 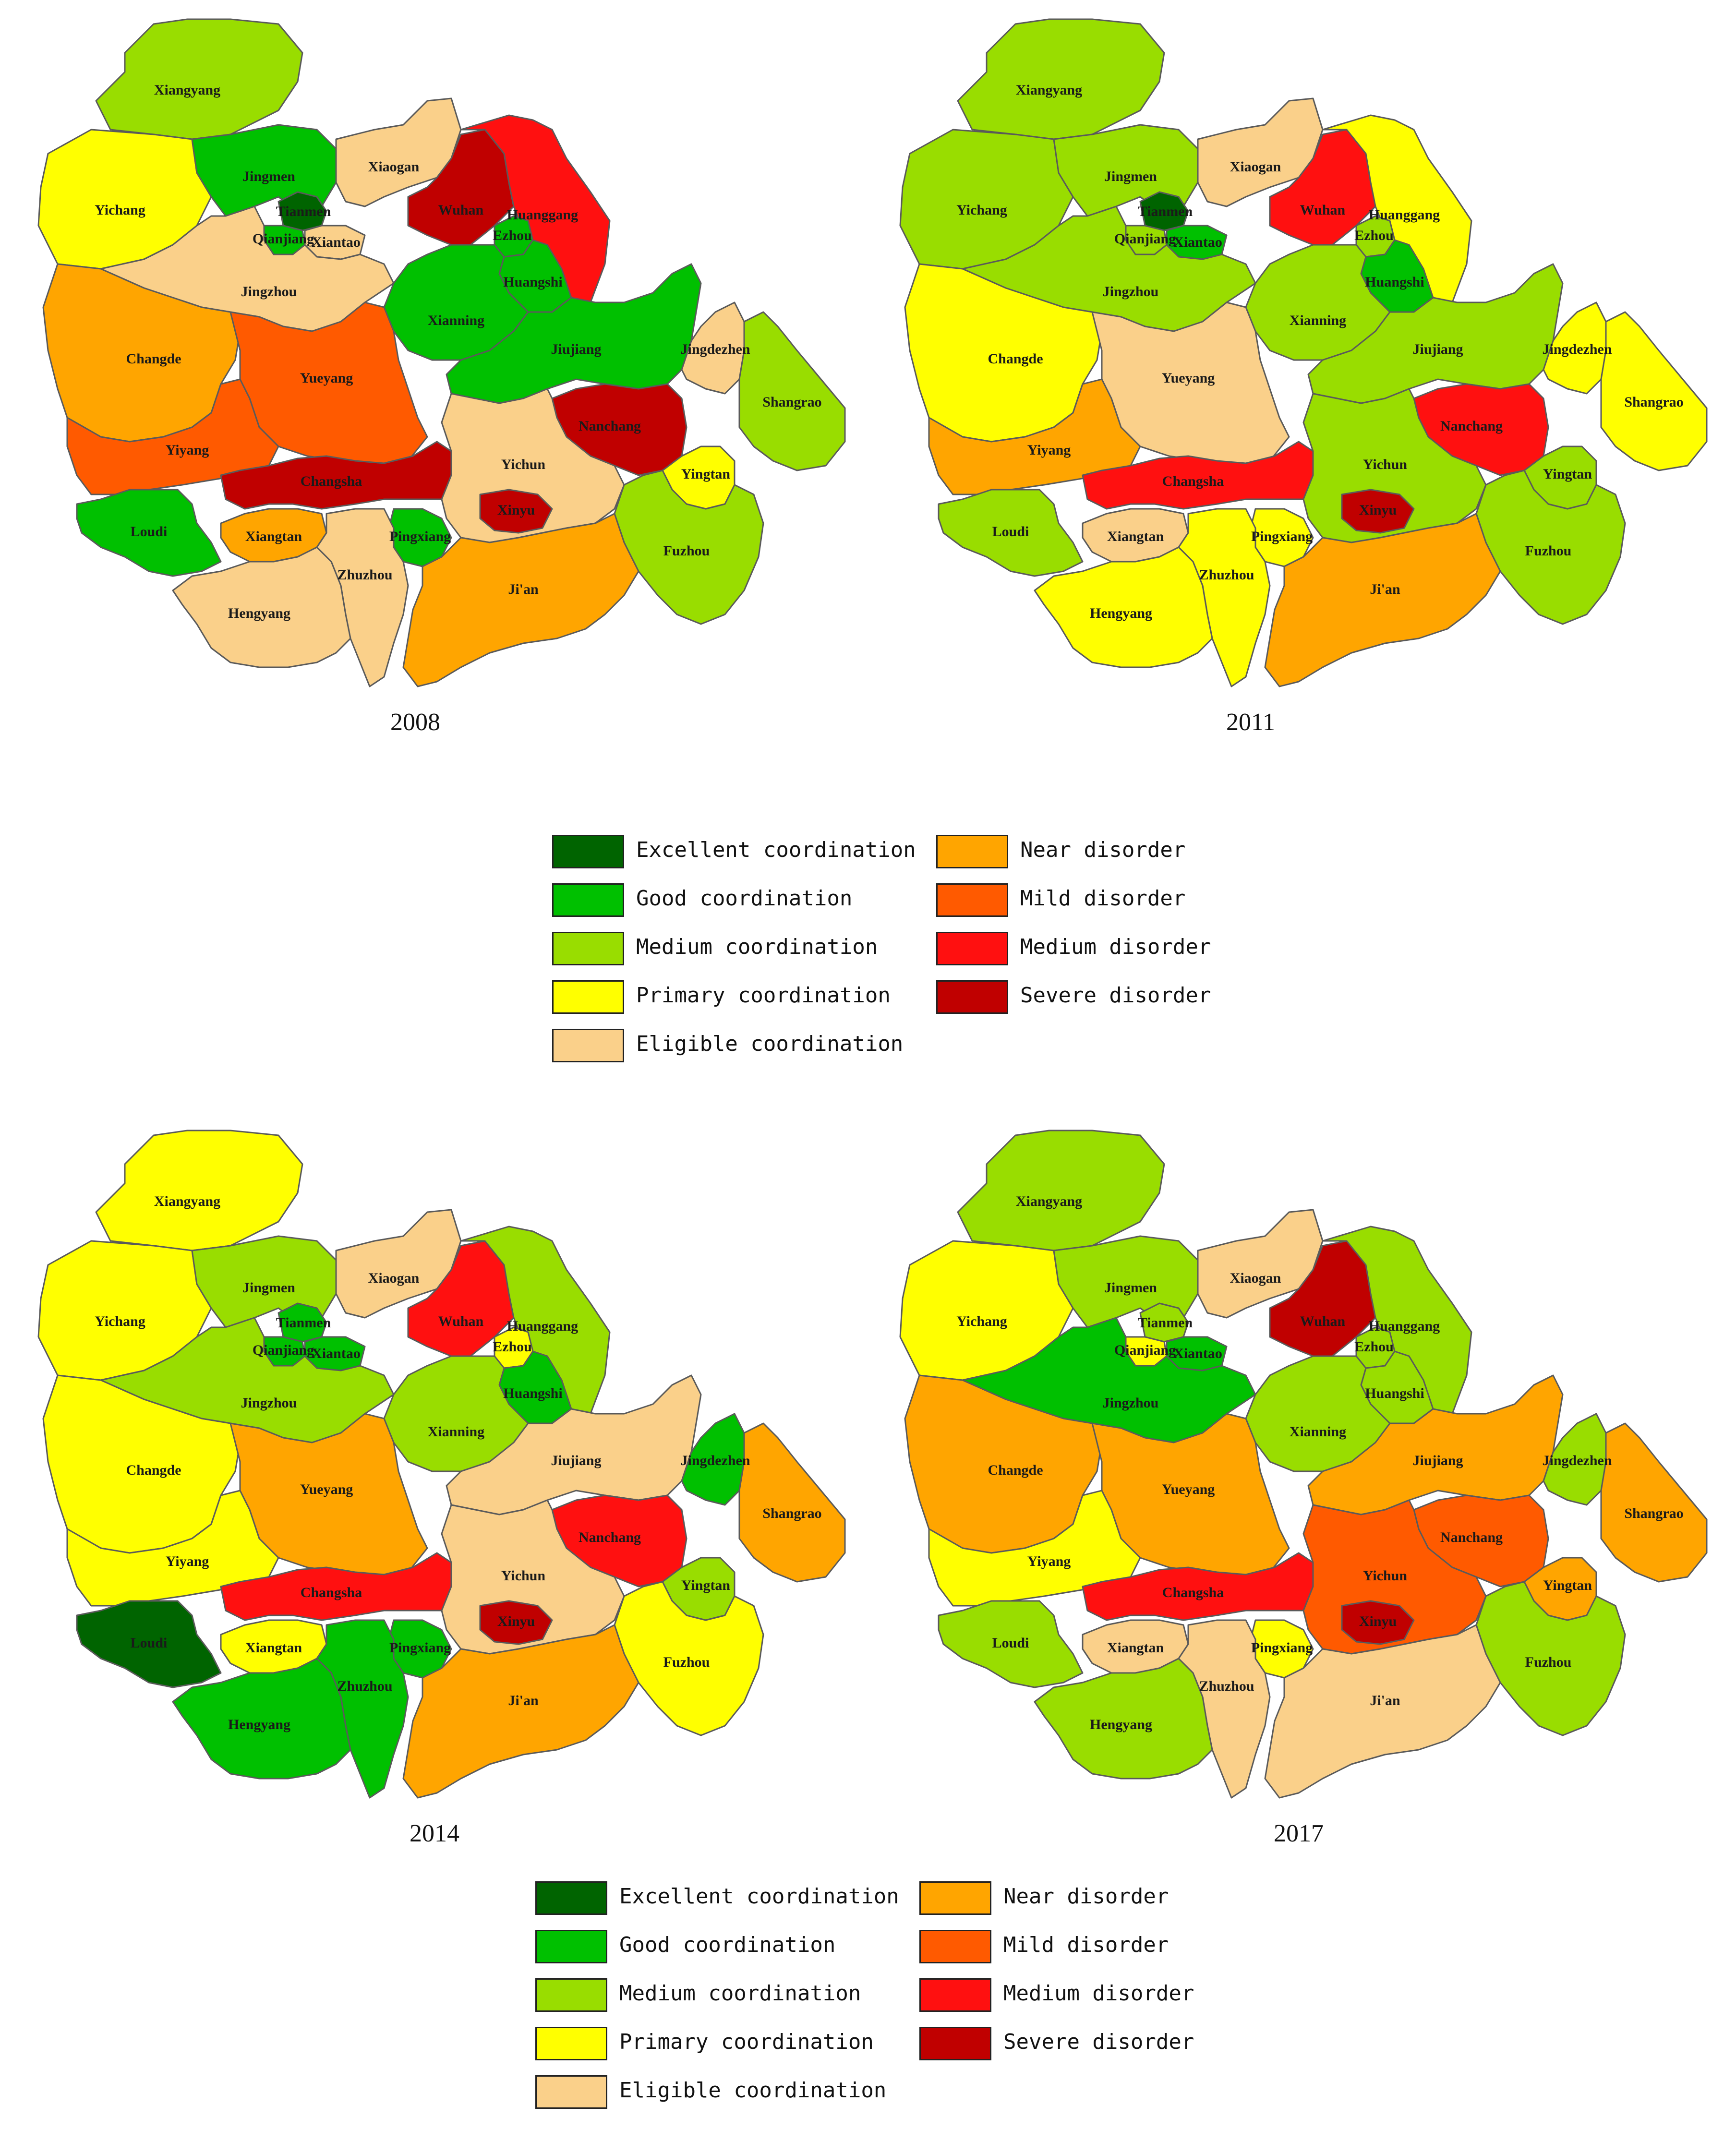 I want to click on region-hengyang, so click(x=1123, y=1719).